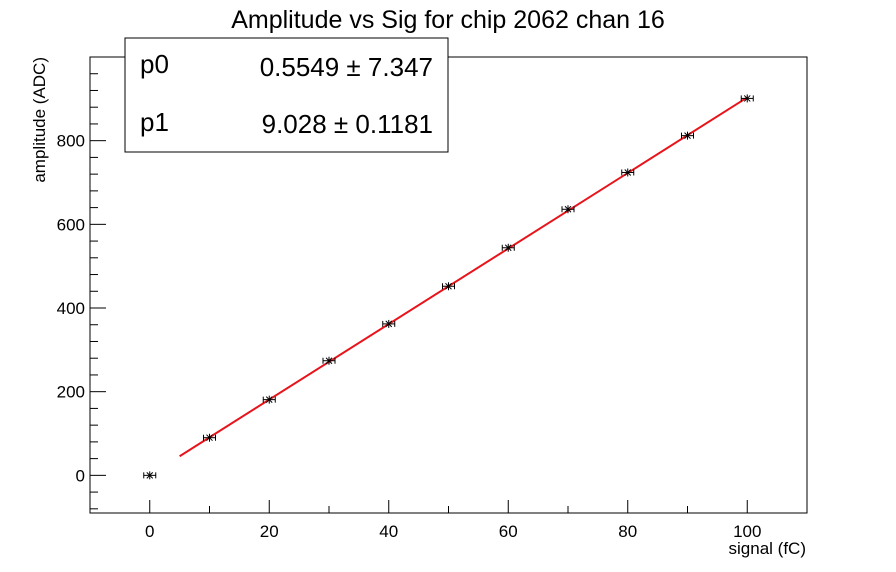 The width and height of the screenshot is (896, 572). What do you see at coordinates (448, 520) in the screenshot?
I see `x-axis-ticks: 0 20 40 60 80 100` at bounding box center [448, 520].